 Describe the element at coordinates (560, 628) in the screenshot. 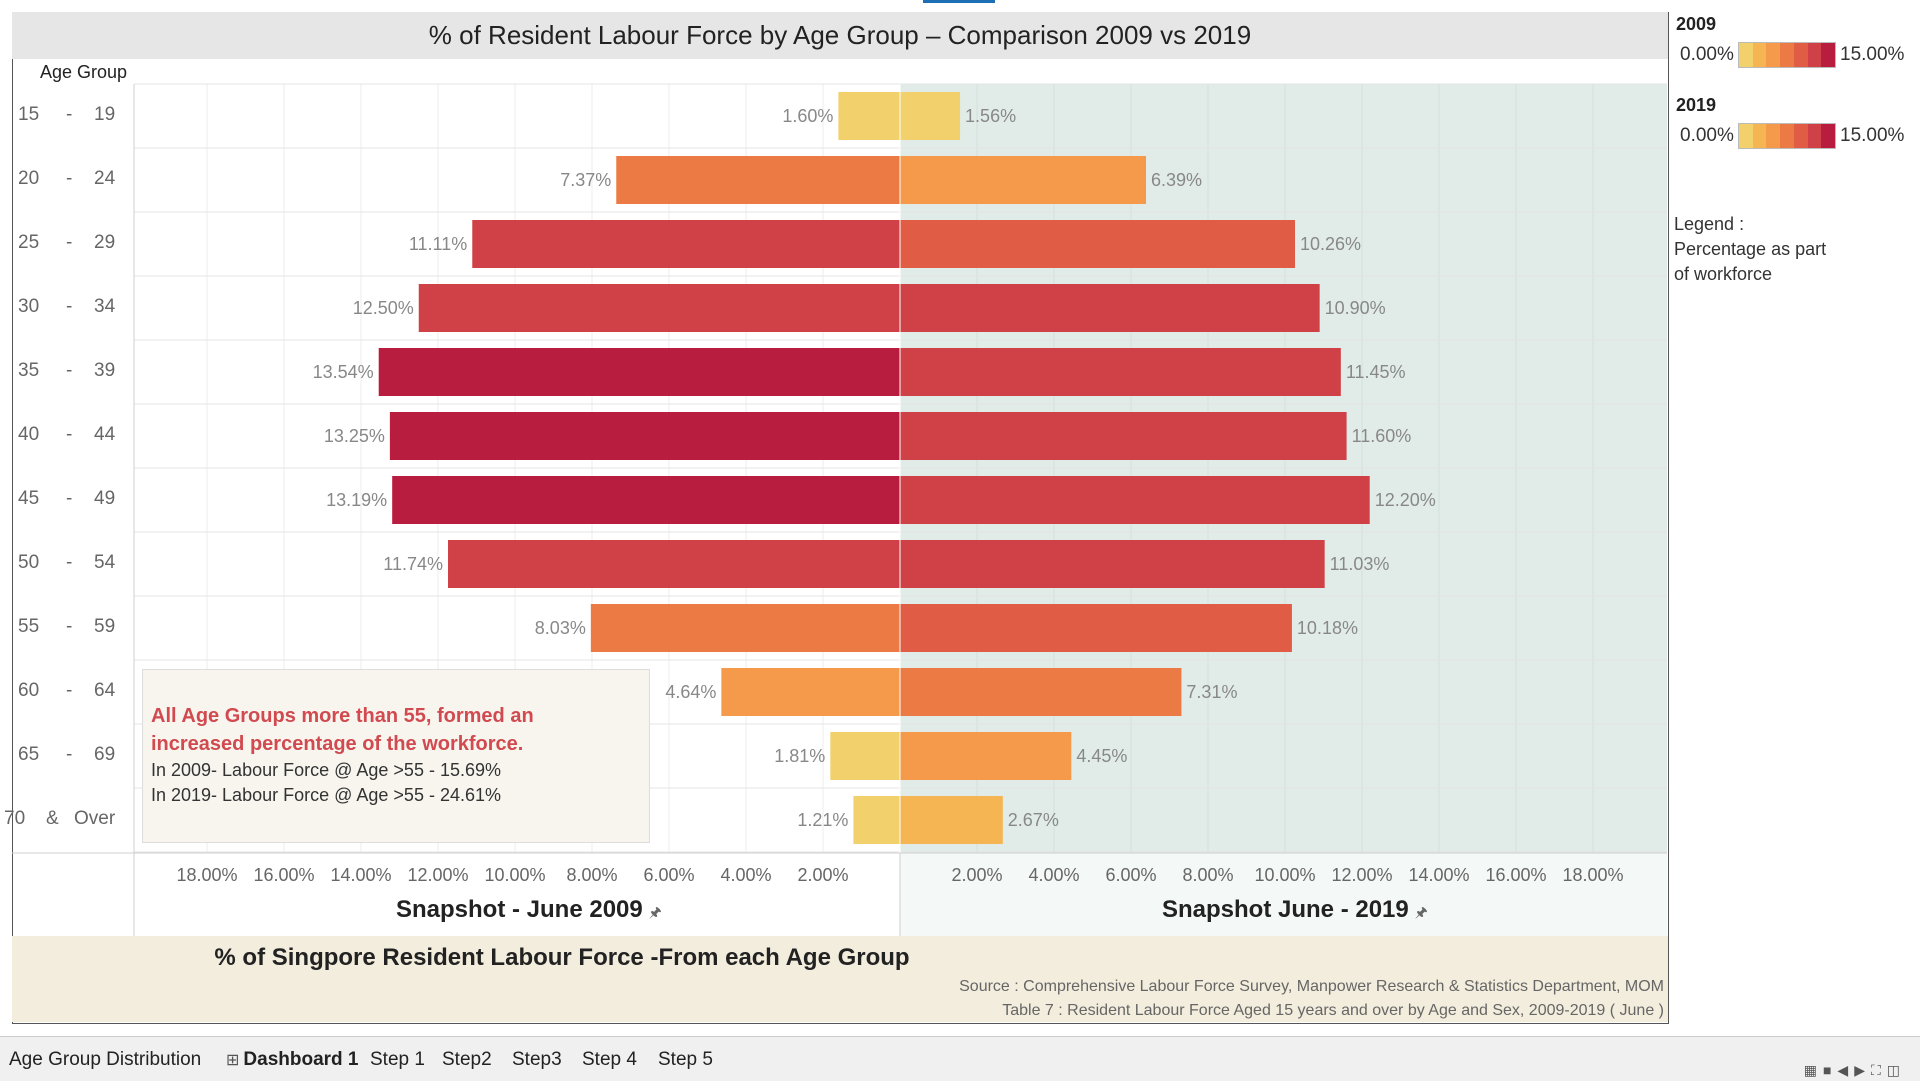

I see `bar-label-2009: 8.03%` at that location.